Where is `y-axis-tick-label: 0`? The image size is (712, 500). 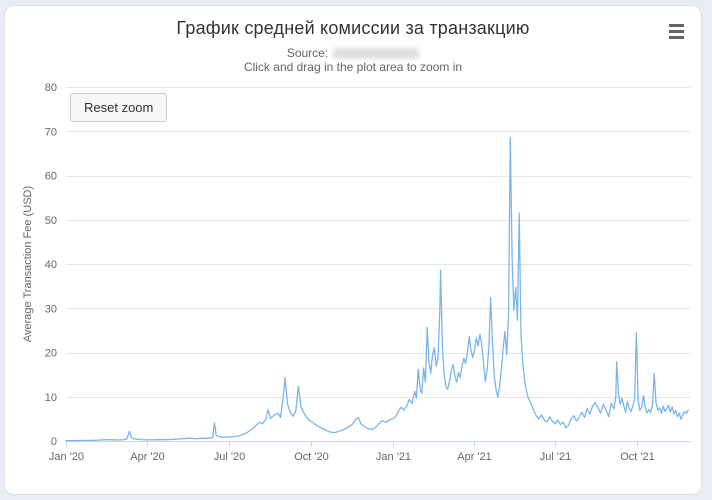 y-axis-tick-label: 0 is located at coordinates (54, 442).